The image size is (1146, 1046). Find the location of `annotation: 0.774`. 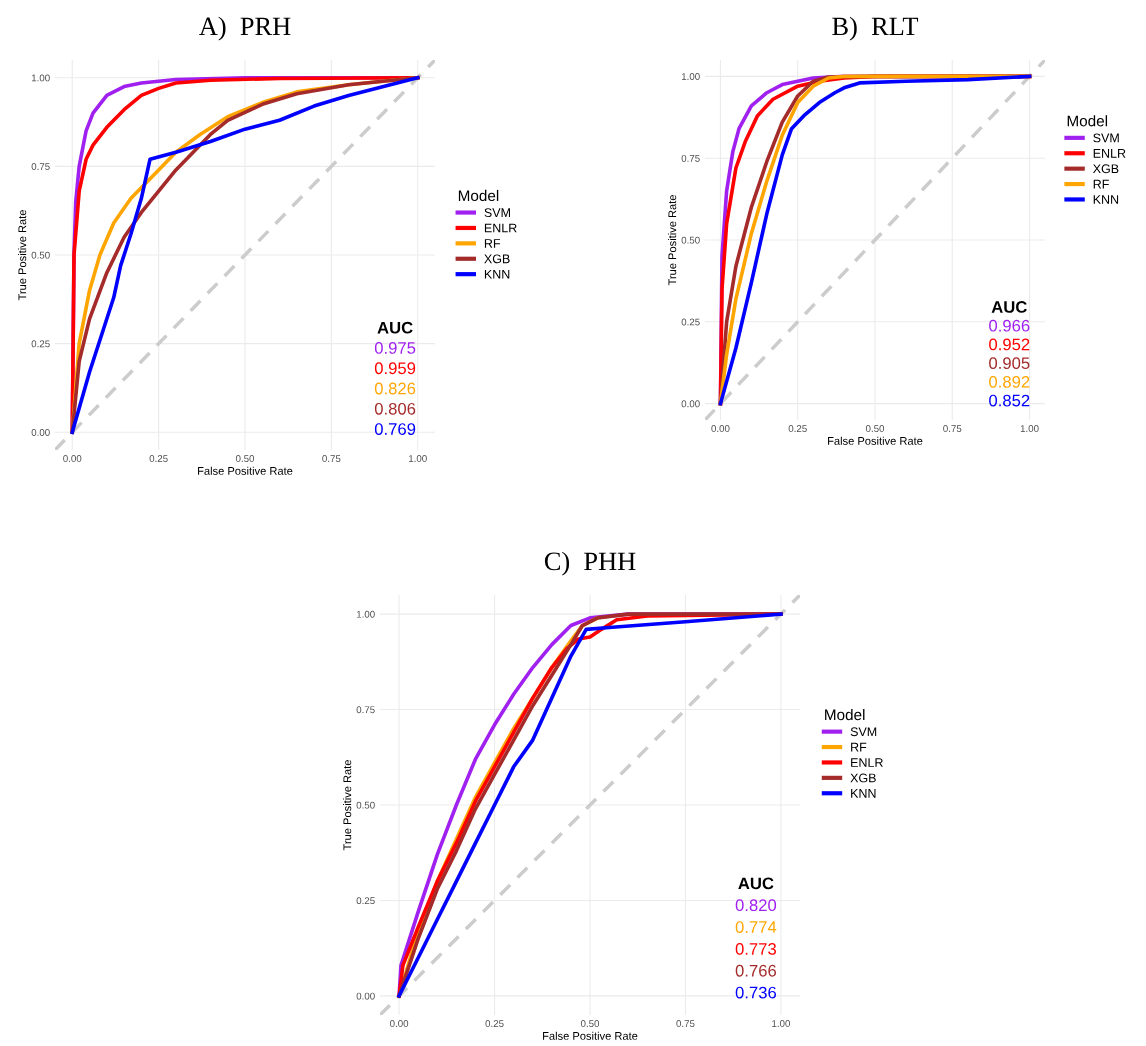

annotation: 0.774 is located at coordinates (756, 927).